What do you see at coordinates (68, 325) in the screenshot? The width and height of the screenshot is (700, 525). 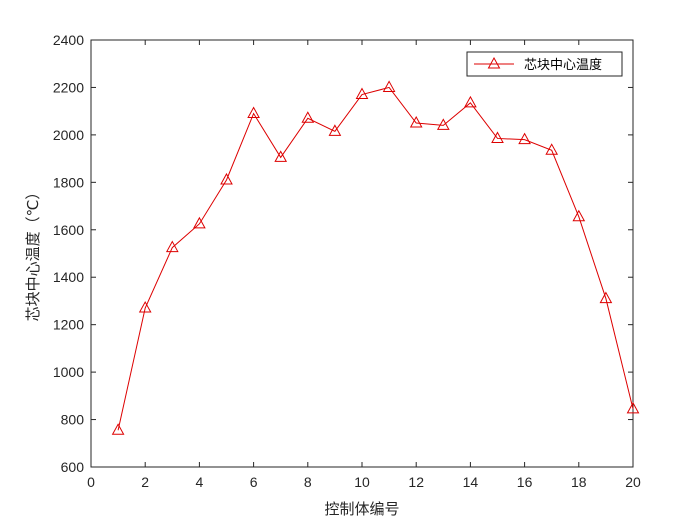 I see `y-tick-label: 1200` at bounding box center [68, 325].